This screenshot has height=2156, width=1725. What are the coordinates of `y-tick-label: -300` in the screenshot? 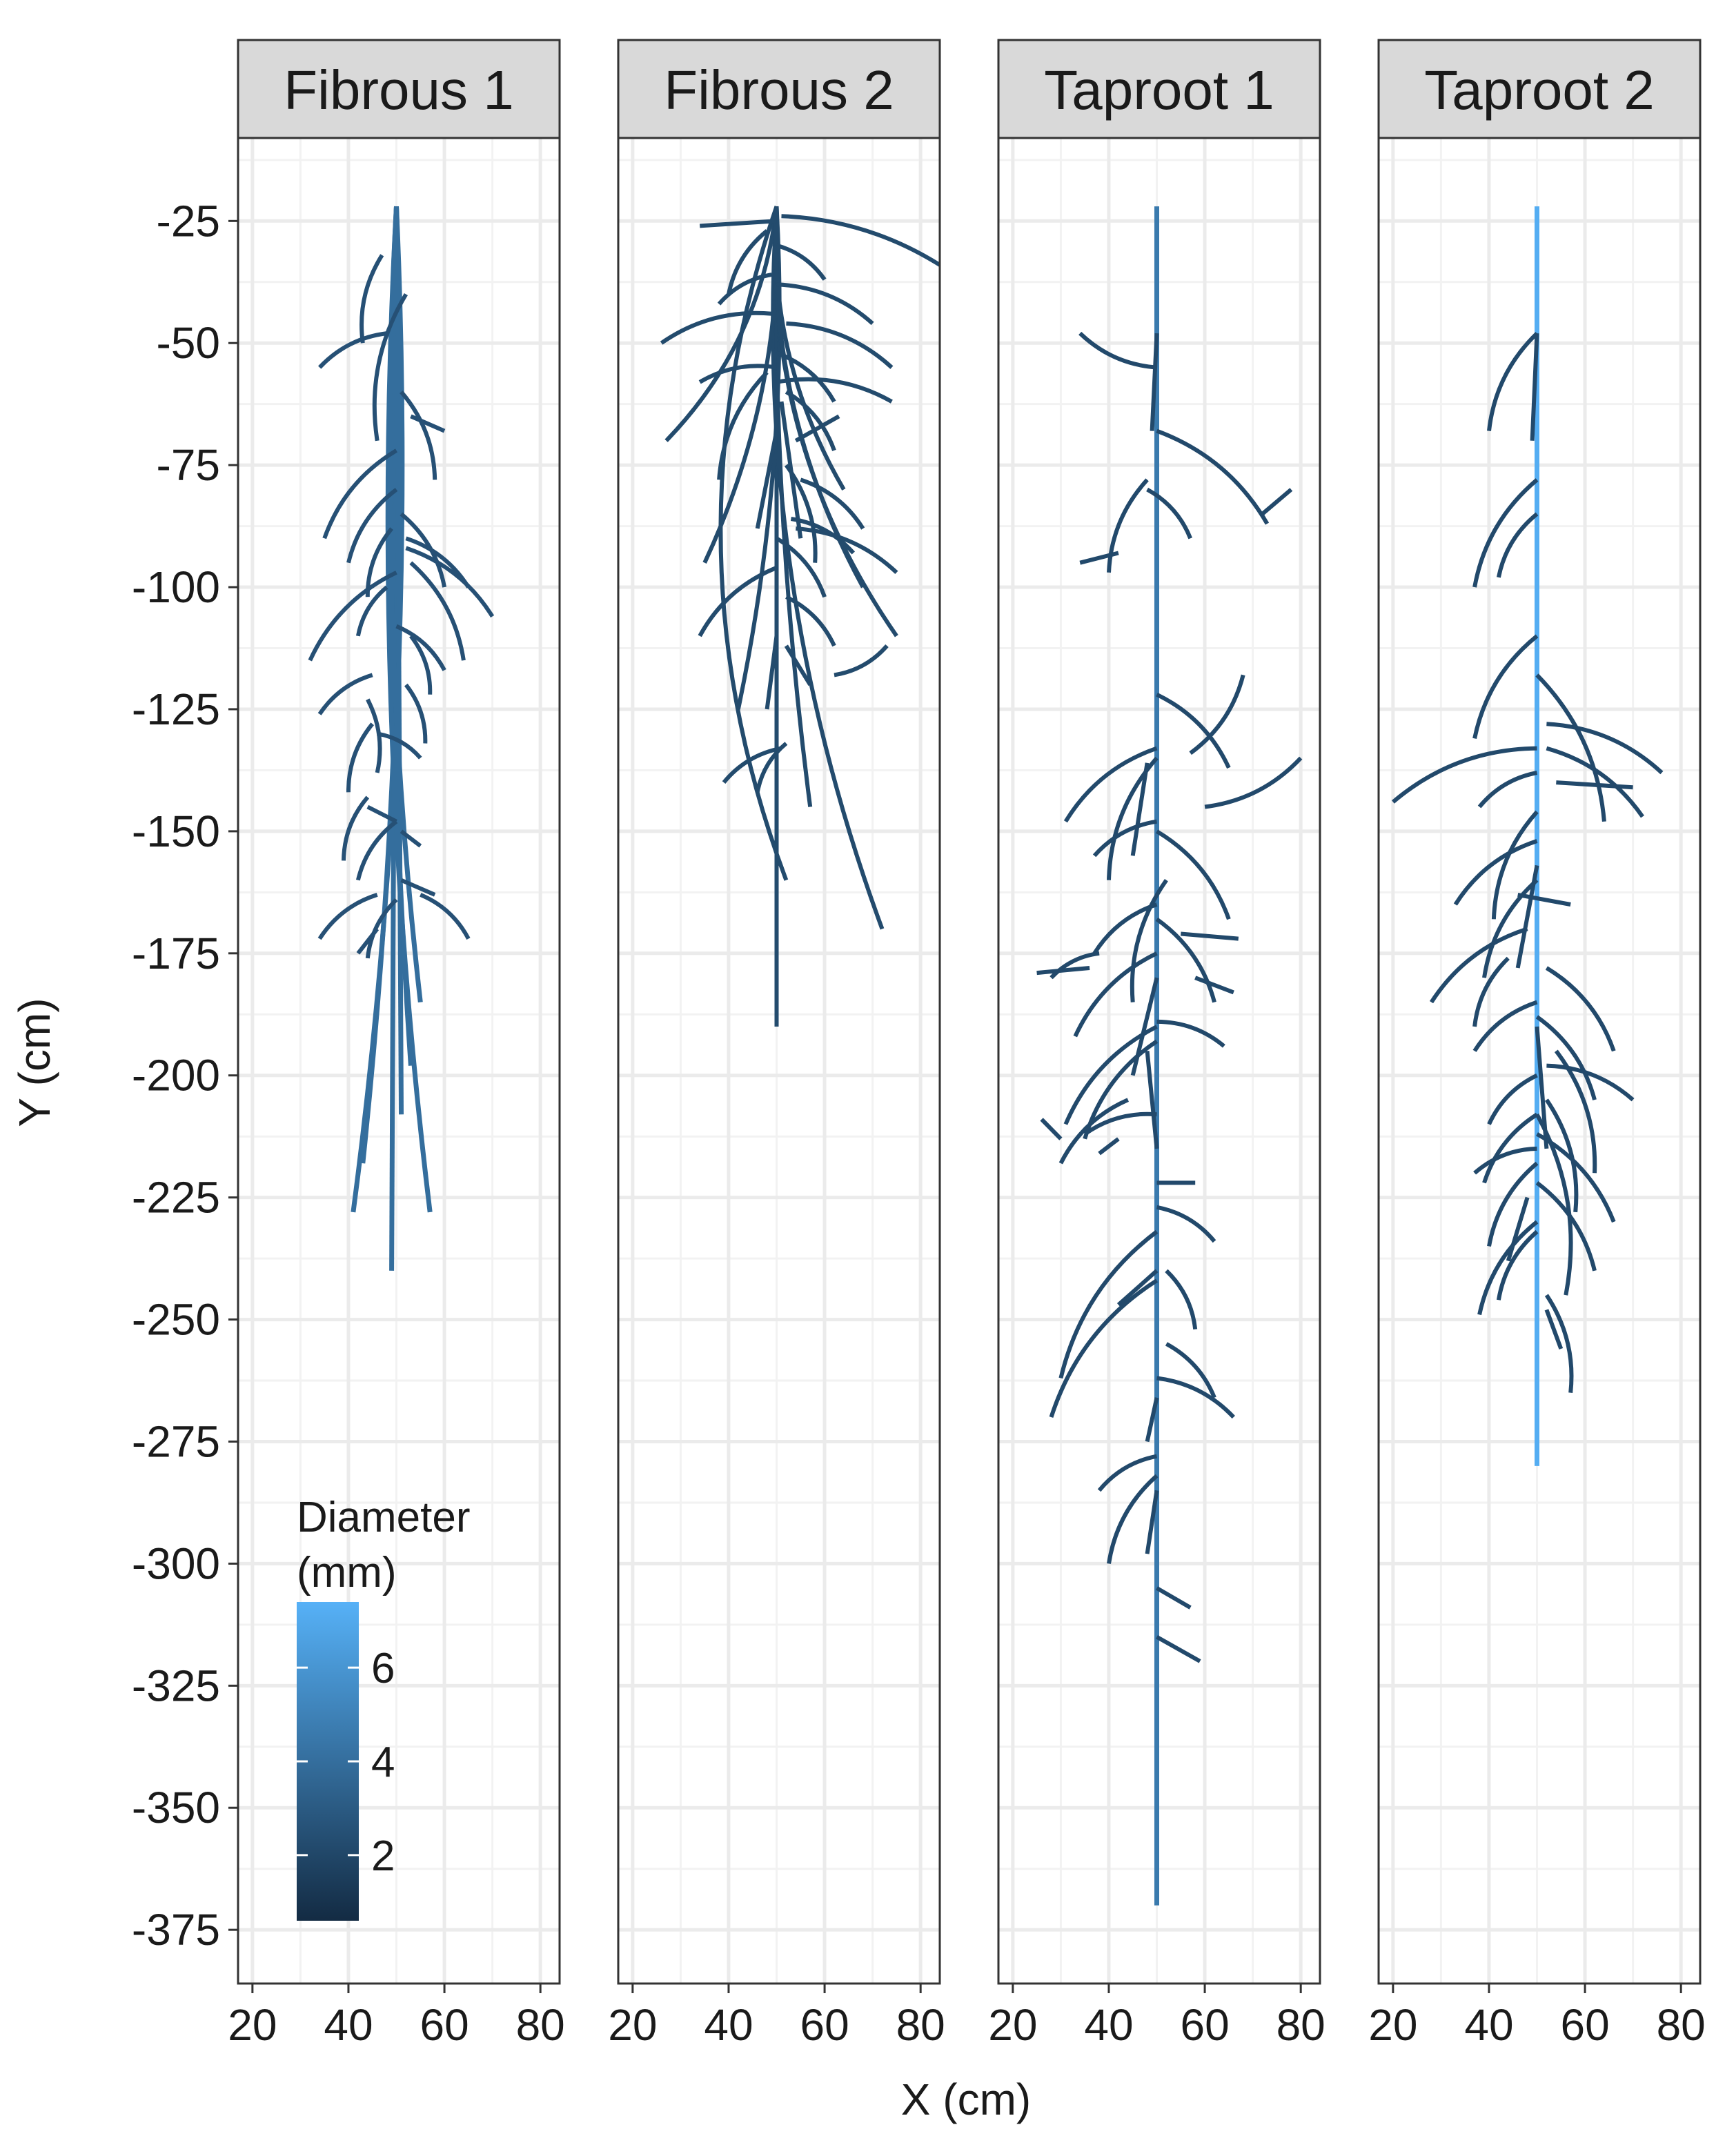 It's located at (176, 1563).